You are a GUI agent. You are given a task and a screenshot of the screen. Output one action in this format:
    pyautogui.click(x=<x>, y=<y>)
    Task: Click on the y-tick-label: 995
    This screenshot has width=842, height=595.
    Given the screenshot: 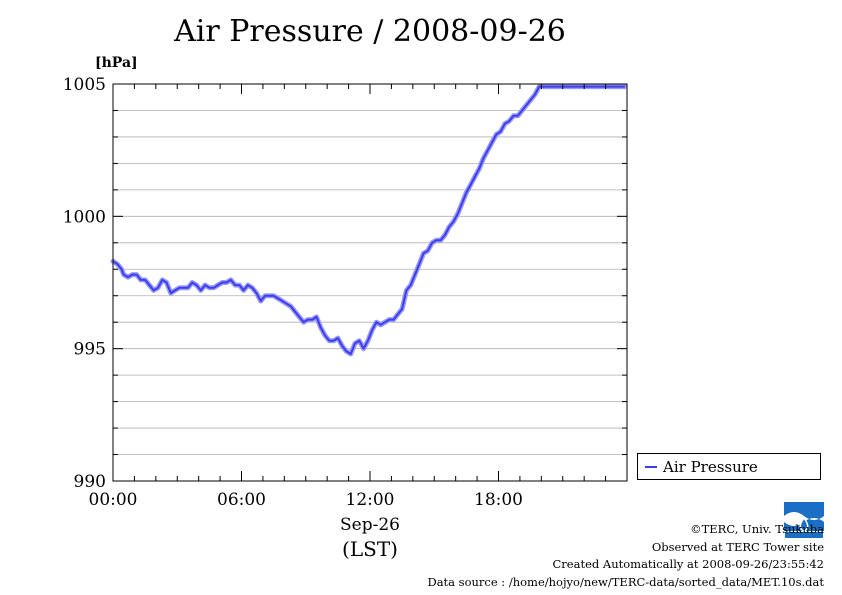 What is the action you would take?
    pyautogui.click(x=90, y=350)
    